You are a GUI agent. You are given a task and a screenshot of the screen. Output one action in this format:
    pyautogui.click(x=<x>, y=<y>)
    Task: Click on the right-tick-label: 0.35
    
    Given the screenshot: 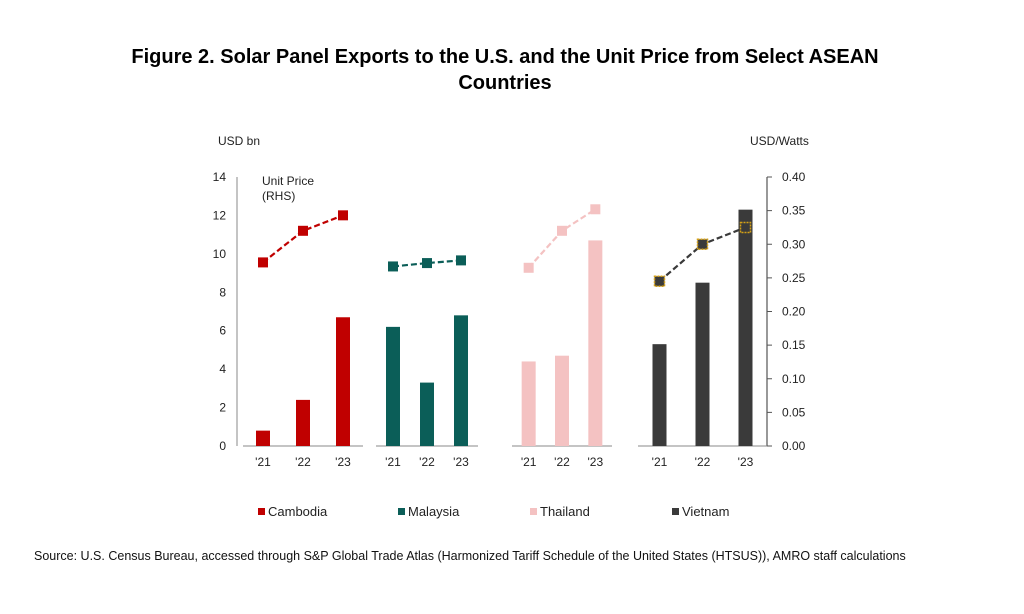 What is the action you would take?
    pyautogui.click(x=794, y=211)
    